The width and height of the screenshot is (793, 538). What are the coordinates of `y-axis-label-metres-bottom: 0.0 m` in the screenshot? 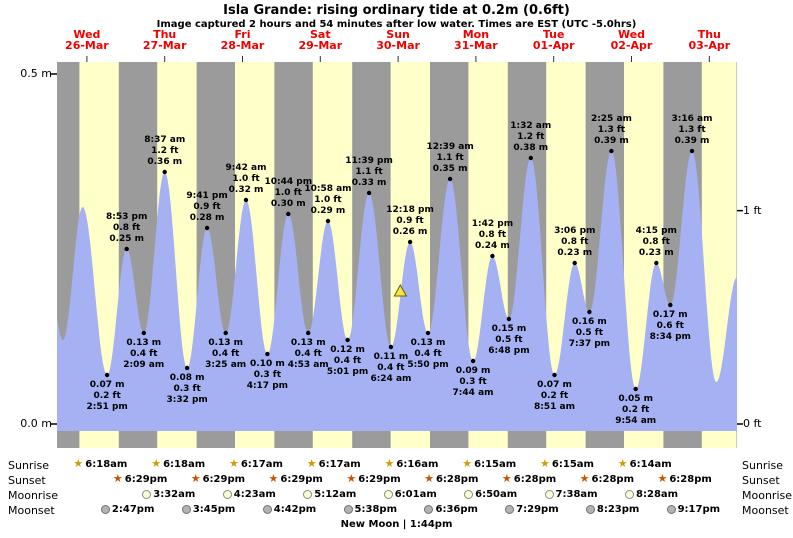 It's located at (36, 423).